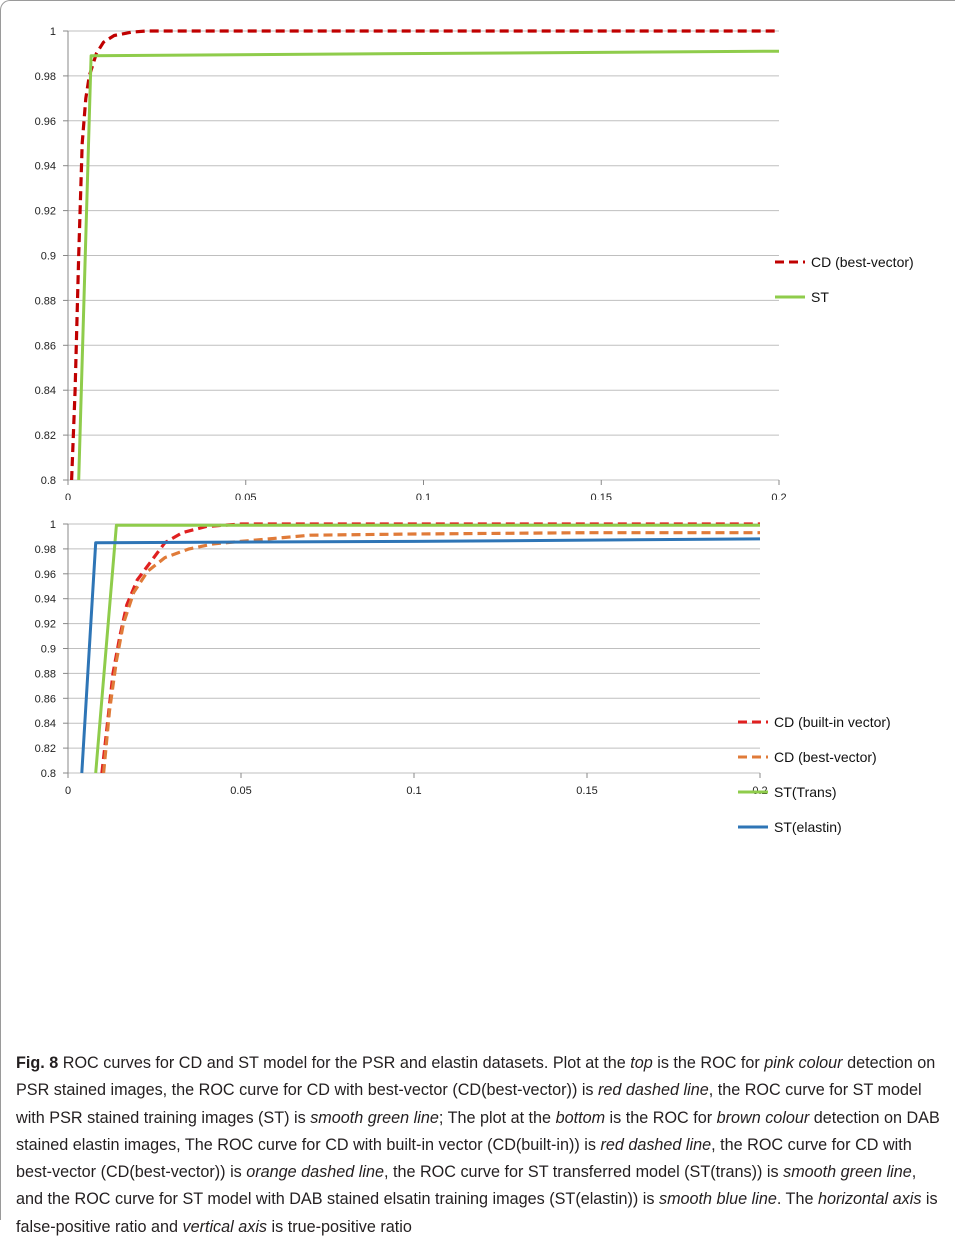 The height and width of the screenshot is (1241, 956). What do you see at coordinates (820, 297) in the screenshot?
I see `legend-label-st: ST` at bounding box center [820, 297].